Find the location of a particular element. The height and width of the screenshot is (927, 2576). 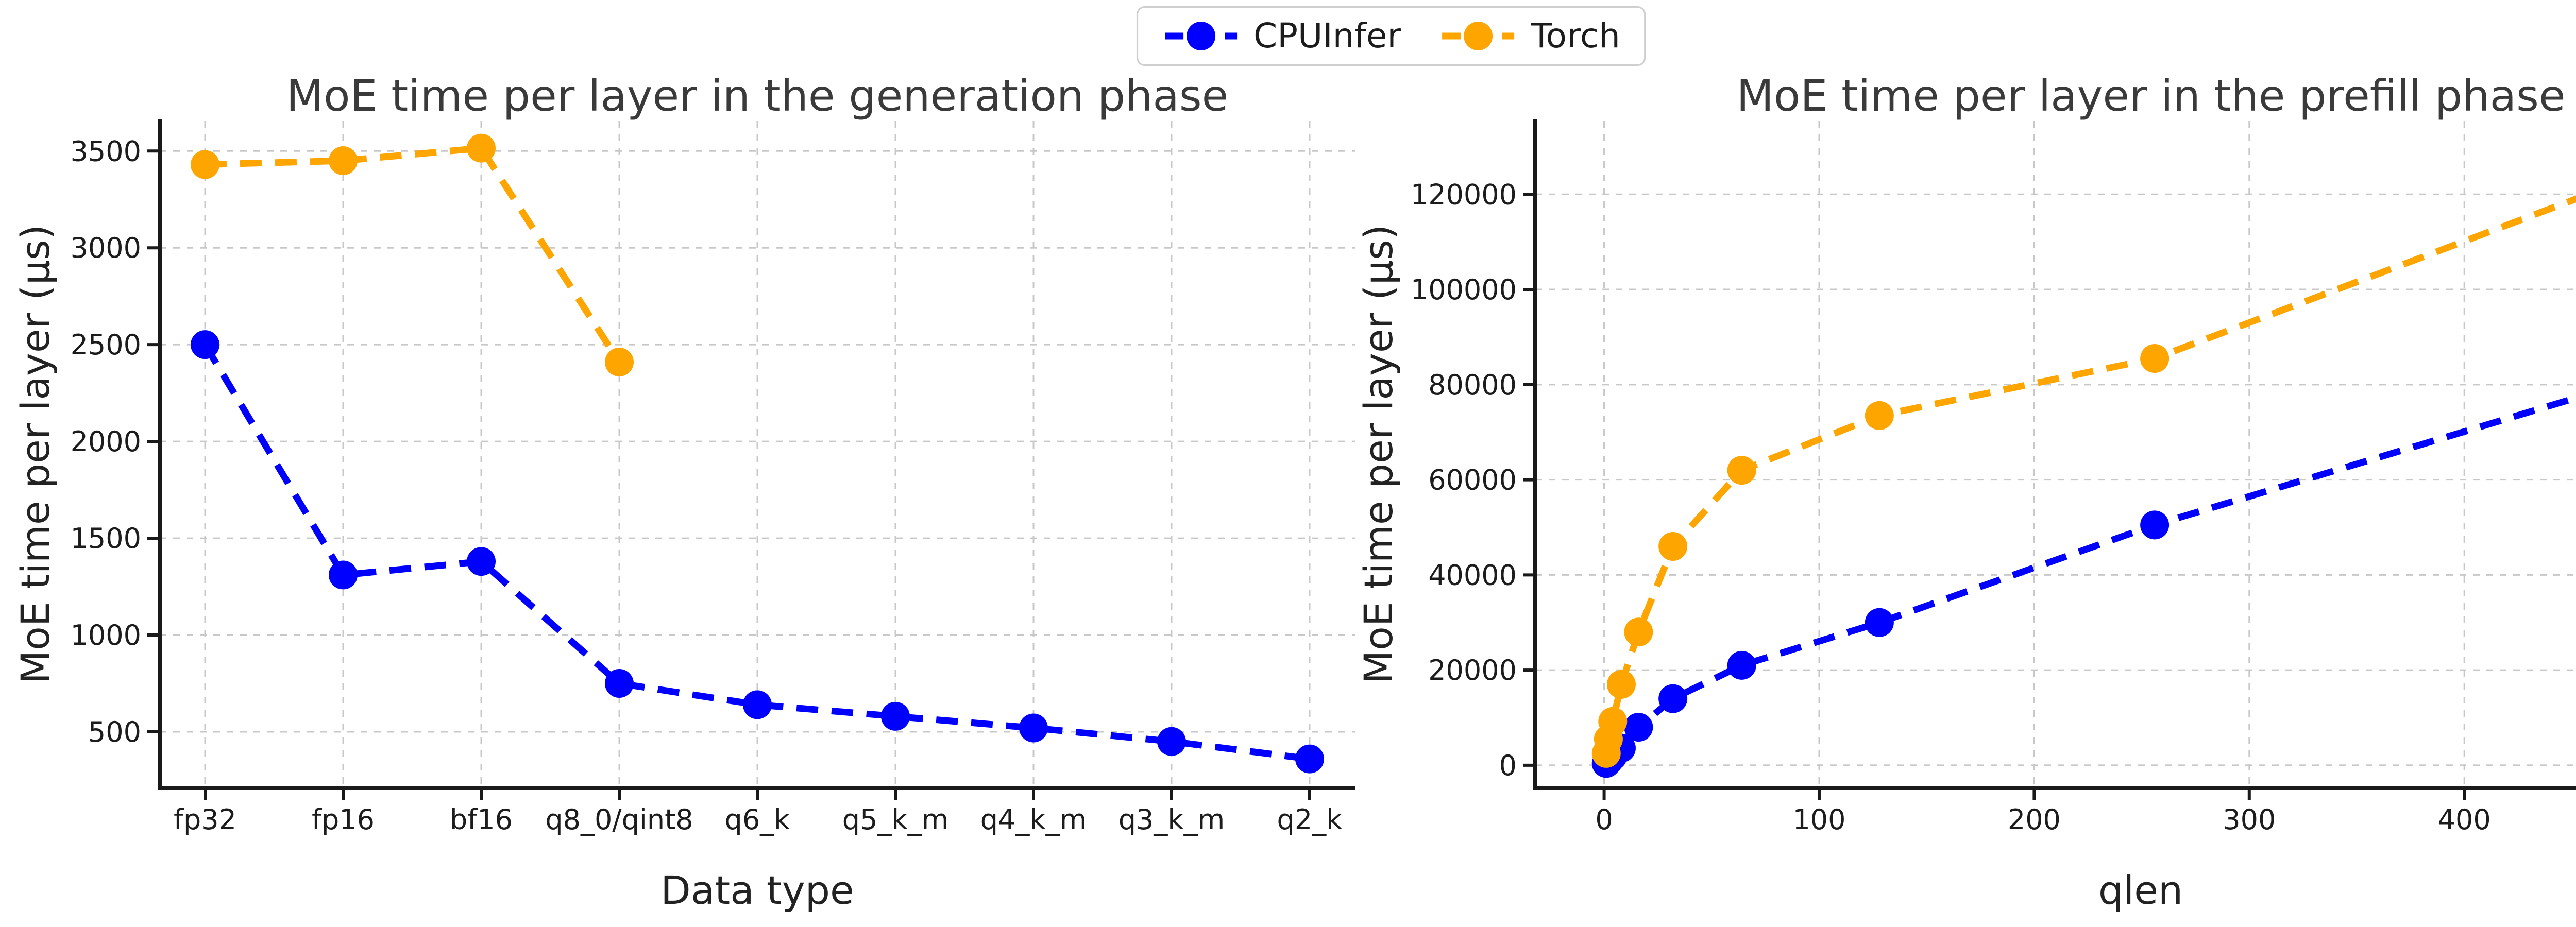

y-tick-label: 500 is located at coordinates (114, 732).